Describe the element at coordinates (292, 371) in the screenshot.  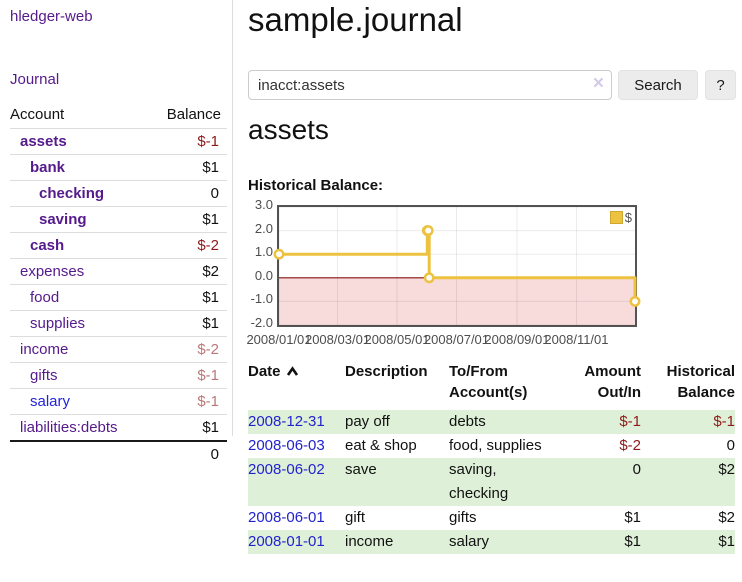
I see `sort-ascending-icon` at that location.